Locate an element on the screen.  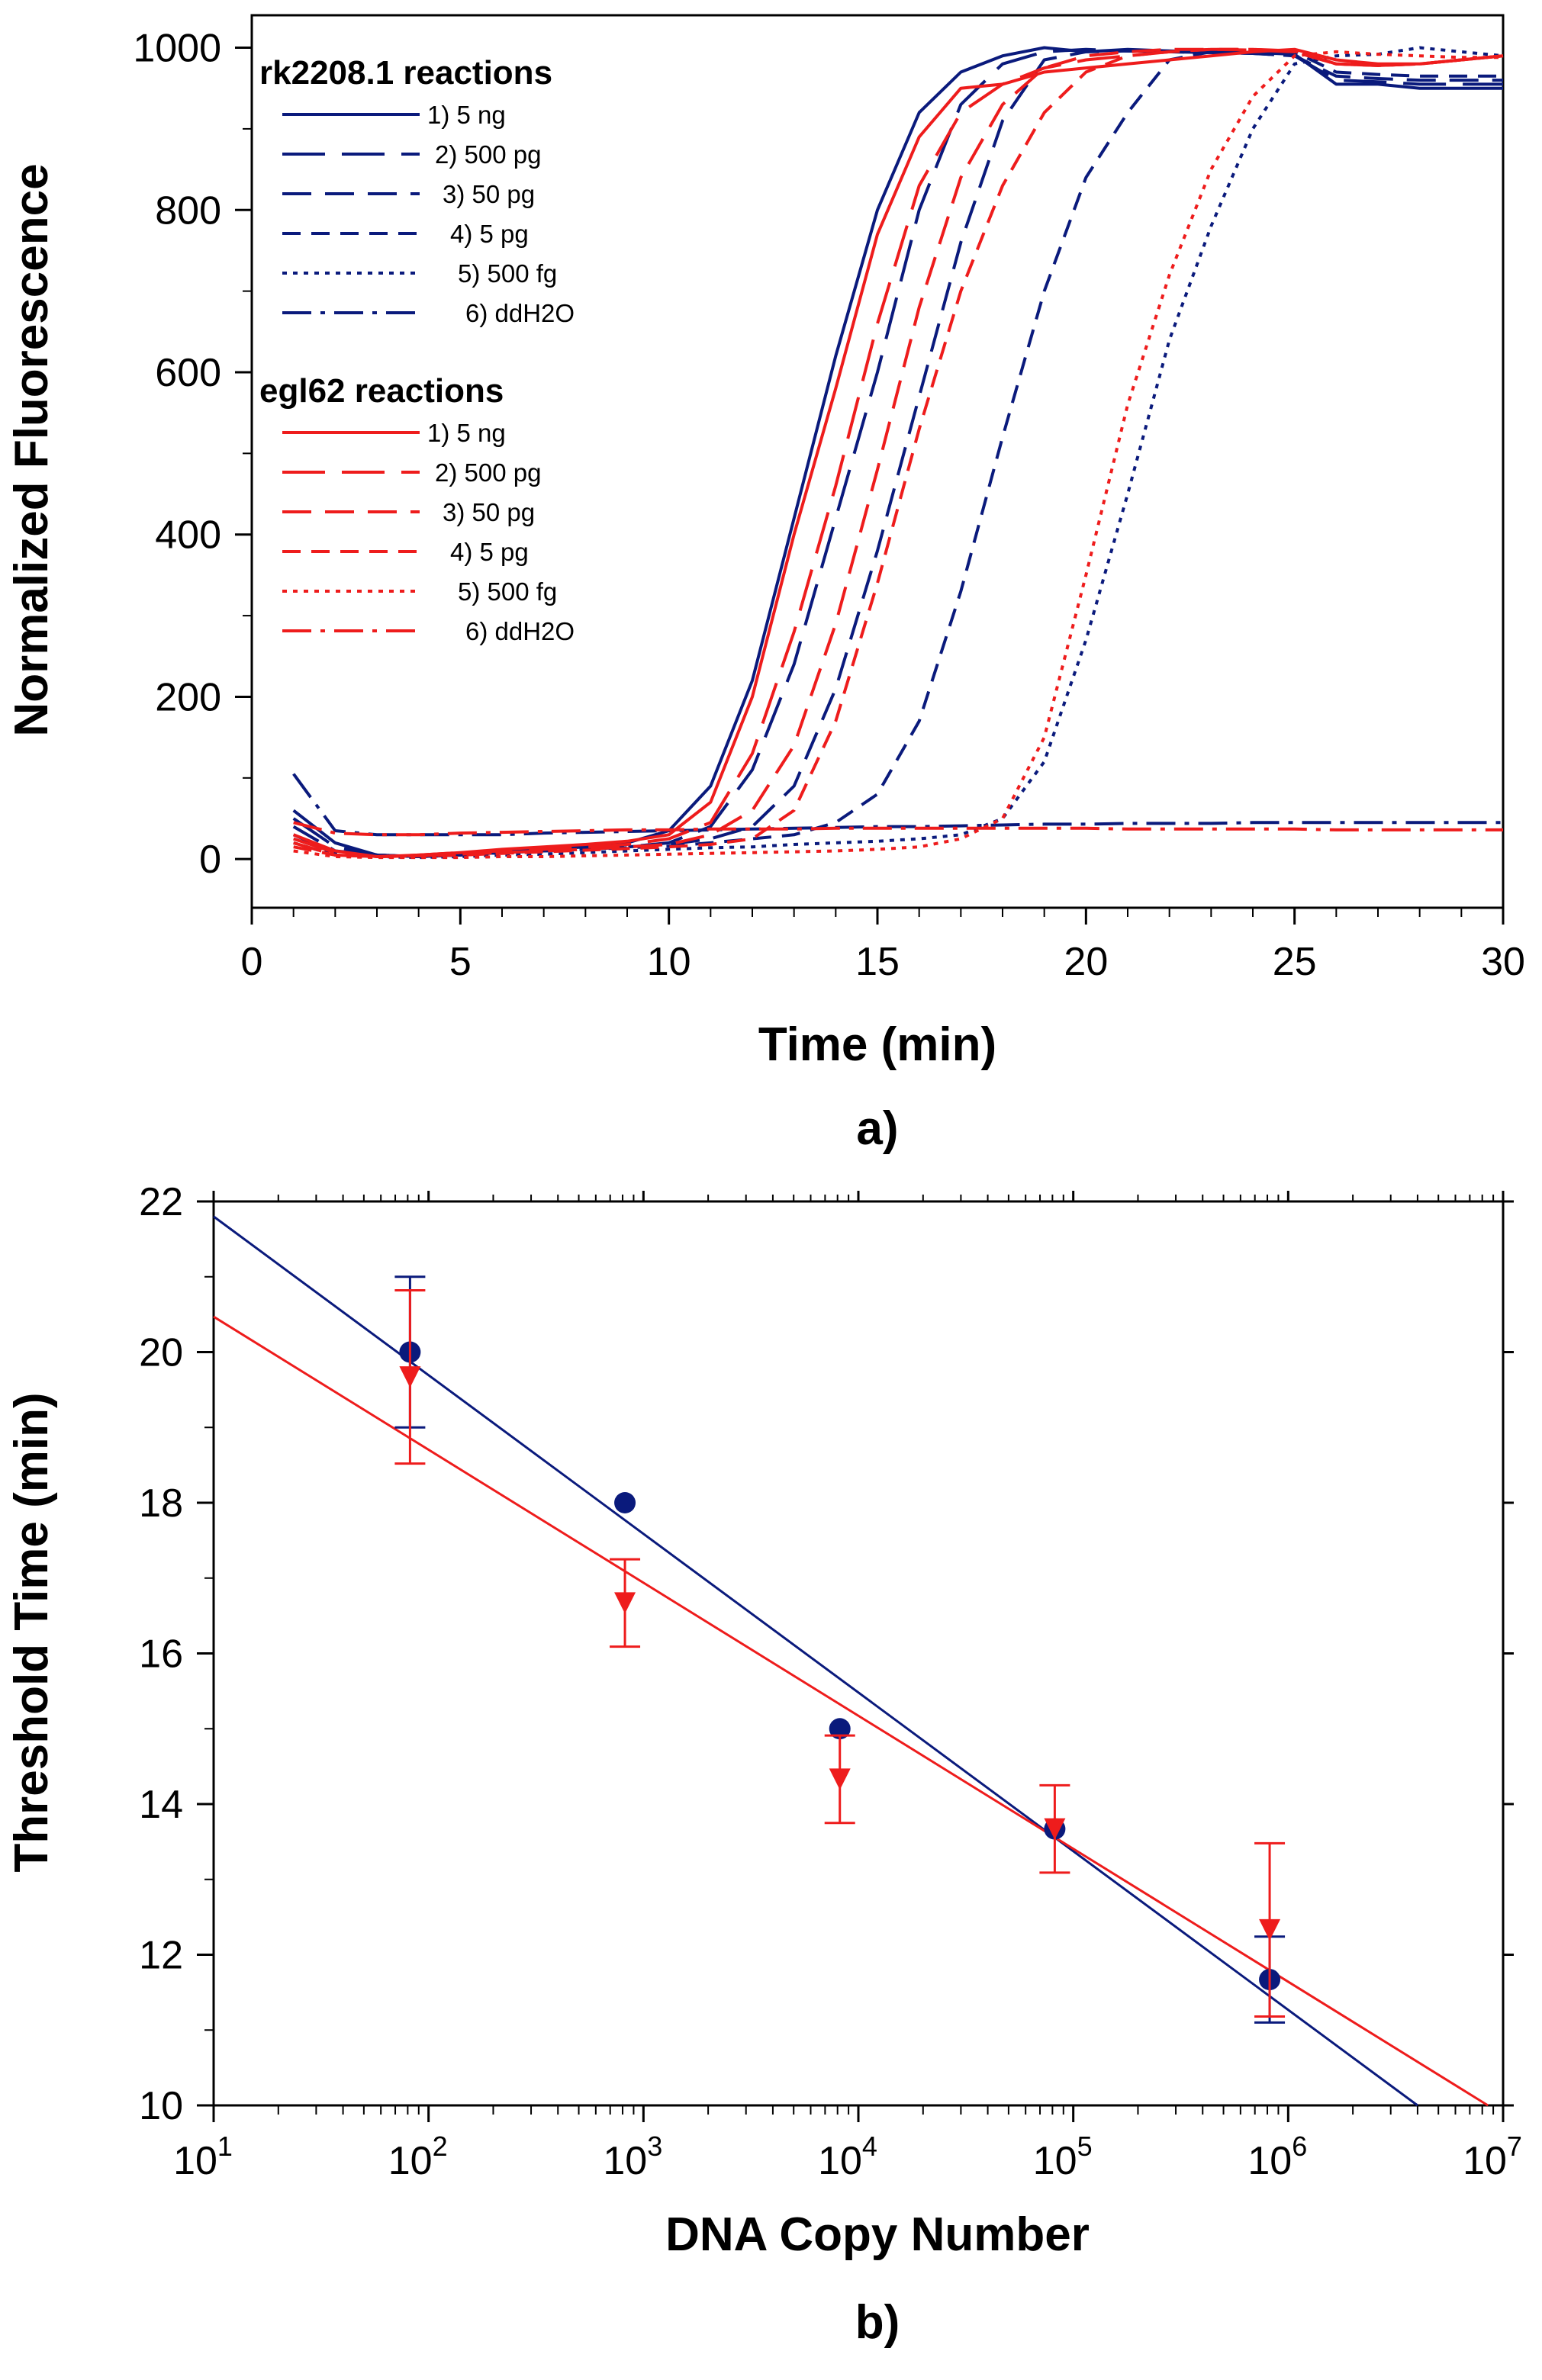
chart-b-xtick-label: 10¹ is located at coordinates (203, 2157).